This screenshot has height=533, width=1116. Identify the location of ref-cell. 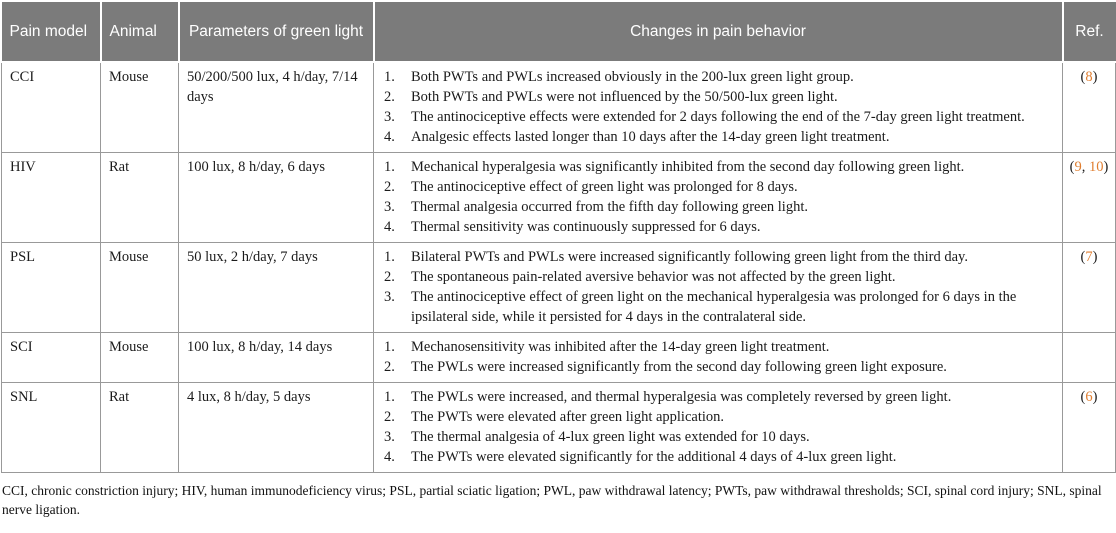
(1089, 357).